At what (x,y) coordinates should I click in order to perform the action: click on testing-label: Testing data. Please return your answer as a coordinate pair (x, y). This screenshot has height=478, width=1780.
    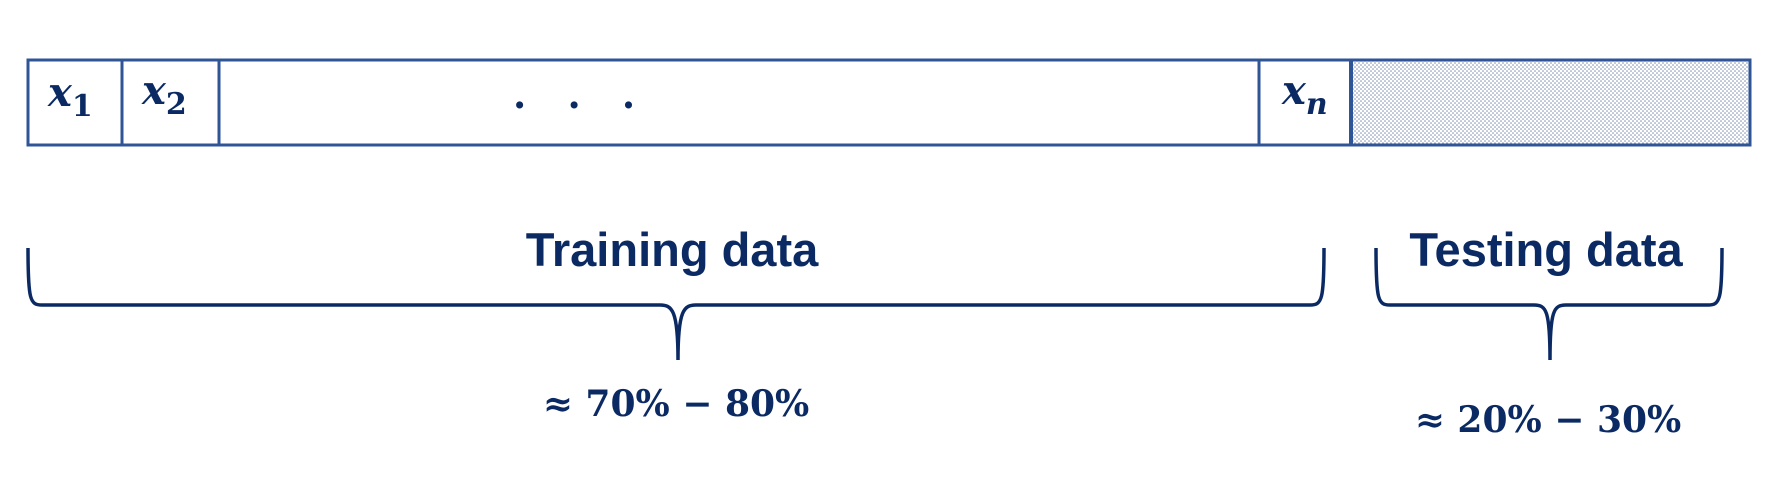
    Looking at the image, I should click on (1546, 249).